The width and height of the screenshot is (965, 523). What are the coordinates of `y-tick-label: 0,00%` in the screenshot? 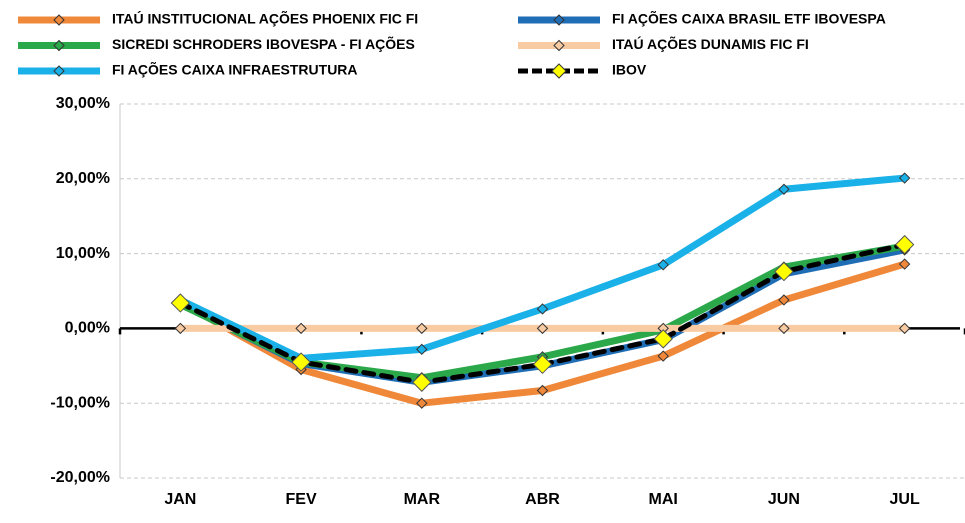 It's located at (87, 328).